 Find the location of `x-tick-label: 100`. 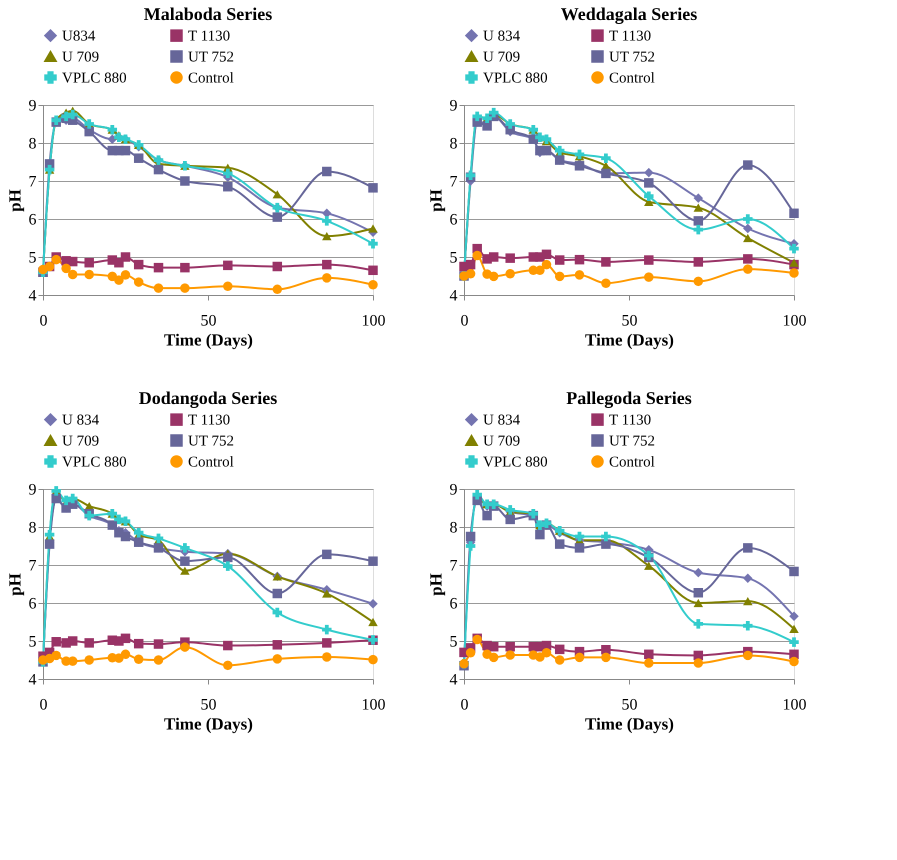

x-tick-label: 100 is located at coordinates (374, 321).